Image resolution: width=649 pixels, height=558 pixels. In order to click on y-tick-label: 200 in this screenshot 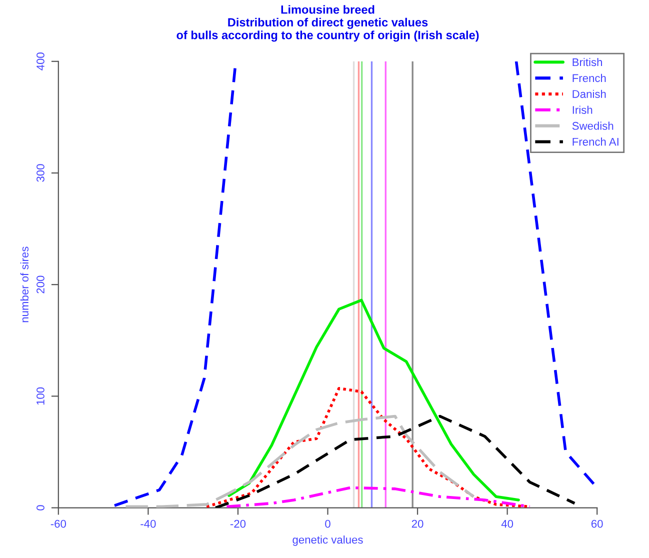, I will do `click(40, 285)`.